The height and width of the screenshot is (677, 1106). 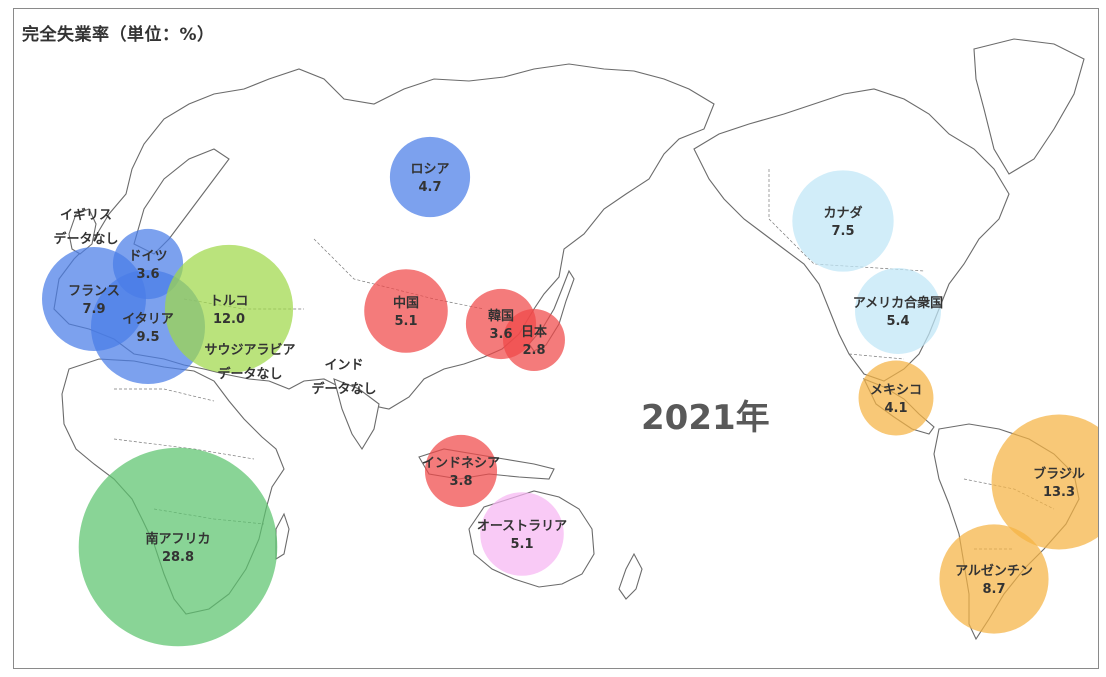 I want to click on bubble-country-label: ロシア, so click(x=429, y=169).